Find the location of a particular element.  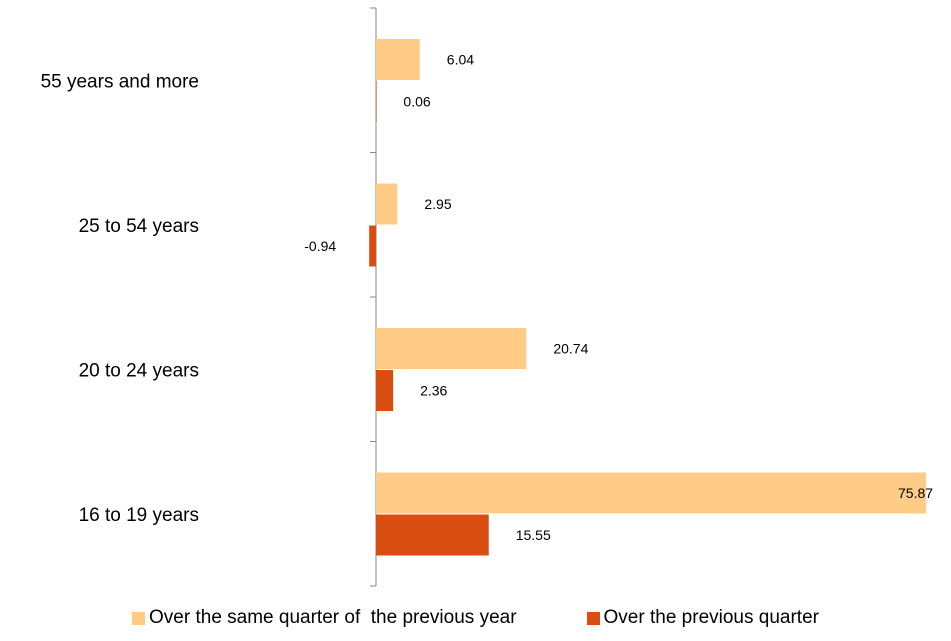

data-label-over-the-previous-quarter-25-to-54-years: -0.94 is located at coordinates (320, 246).